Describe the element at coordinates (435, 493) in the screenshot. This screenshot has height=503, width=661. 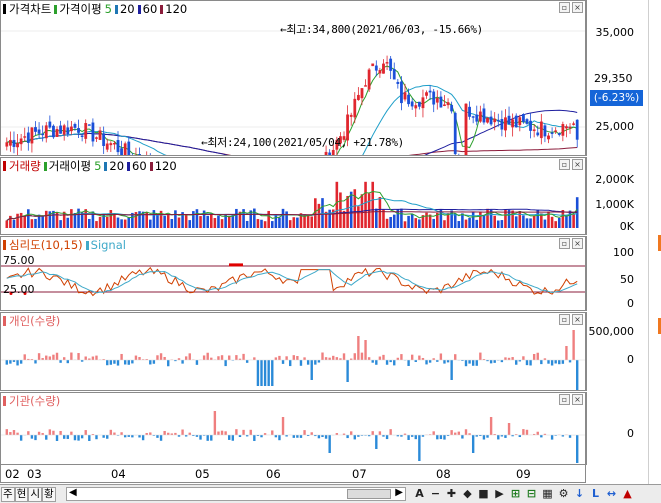
I see `zoom-out-icon: −` at that location.